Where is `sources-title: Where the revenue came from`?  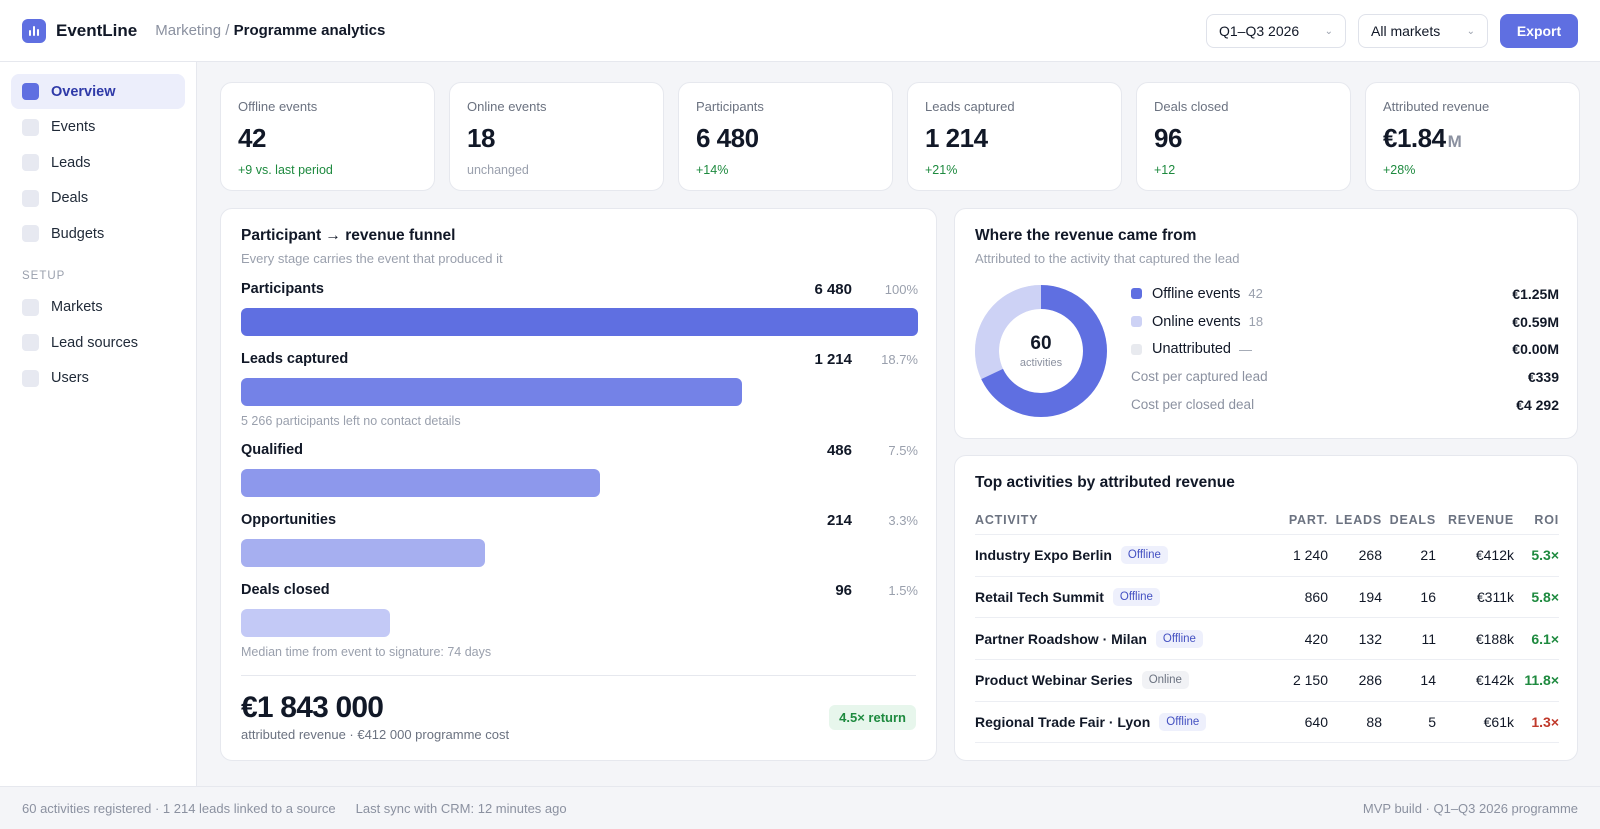 sources-title: Where the revenue came from is located at coordinates (1086, 235).